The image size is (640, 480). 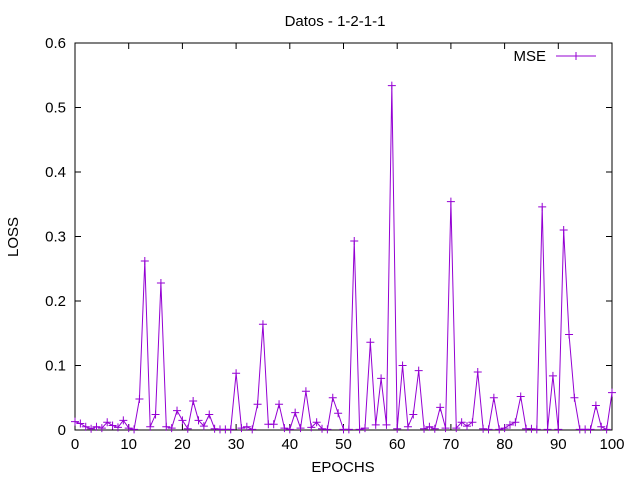 What do you see at coordinates (611, 444) in the screenshot?
I see `x-tick-label: 100` at bounding box center [611, 444].